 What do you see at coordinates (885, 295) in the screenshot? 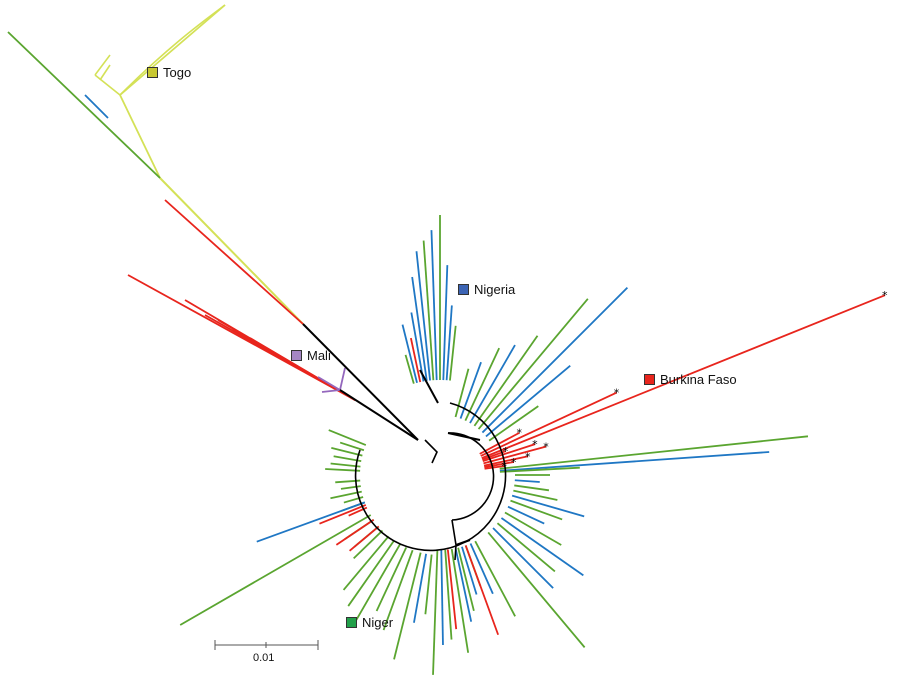
I see `marker-star-0: *` at bounding box center [885, 295].